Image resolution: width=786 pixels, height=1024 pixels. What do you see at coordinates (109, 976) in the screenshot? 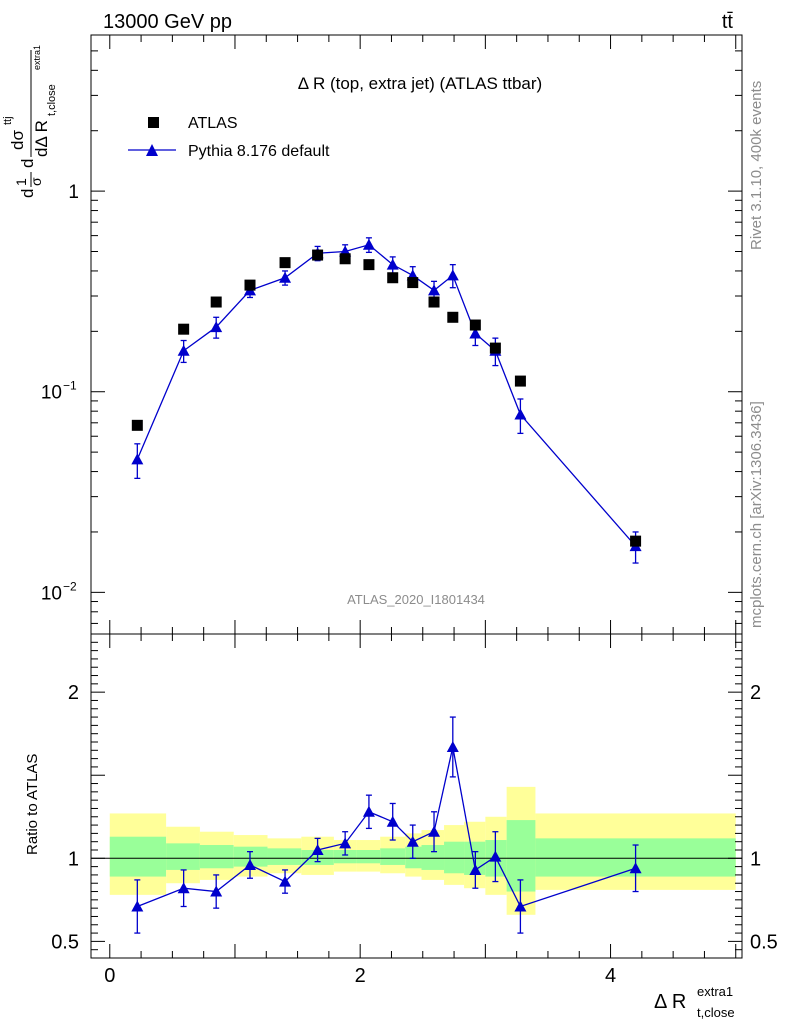
I see `x-tick-label: 0` at bounding box center [109, 976].